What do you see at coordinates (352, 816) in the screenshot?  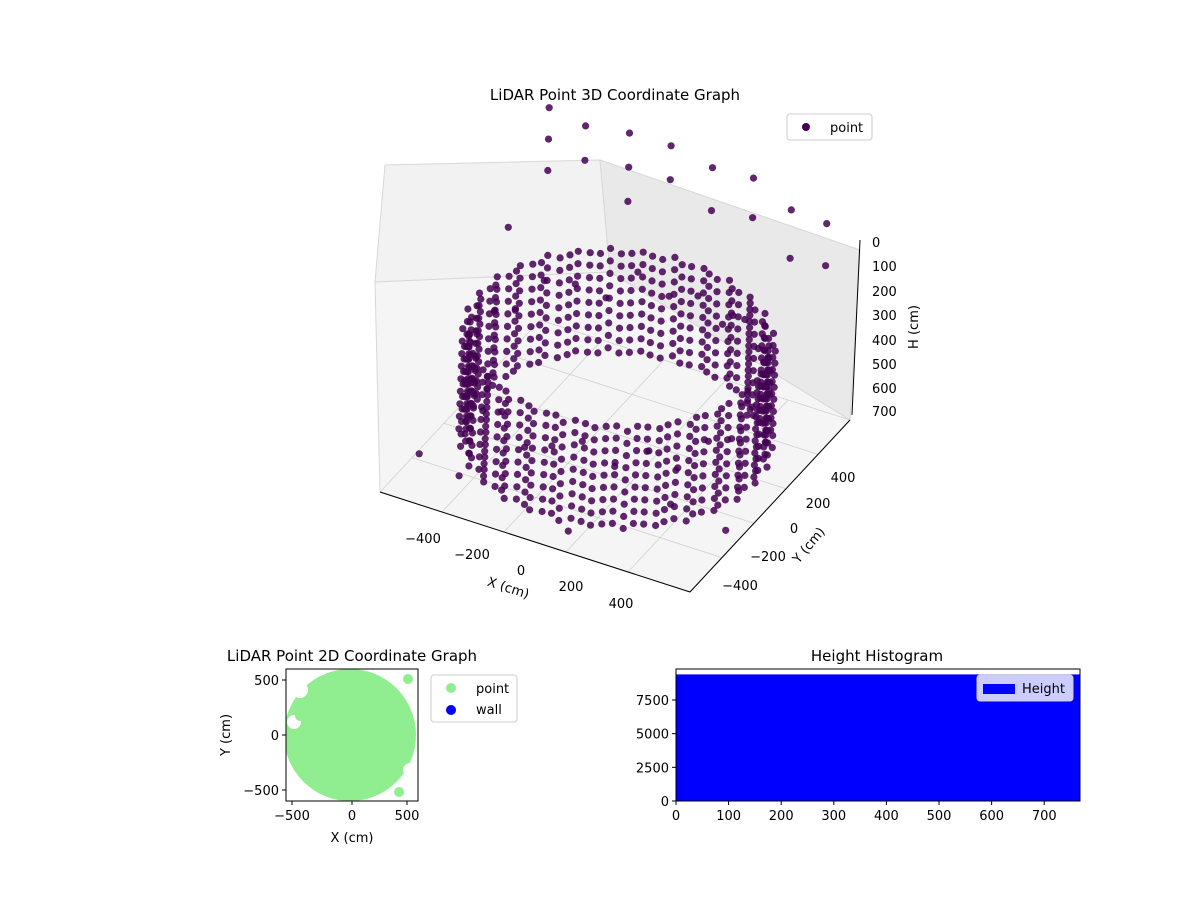 I see `x-tick-2d: 0` at bounding box center [352, 816].